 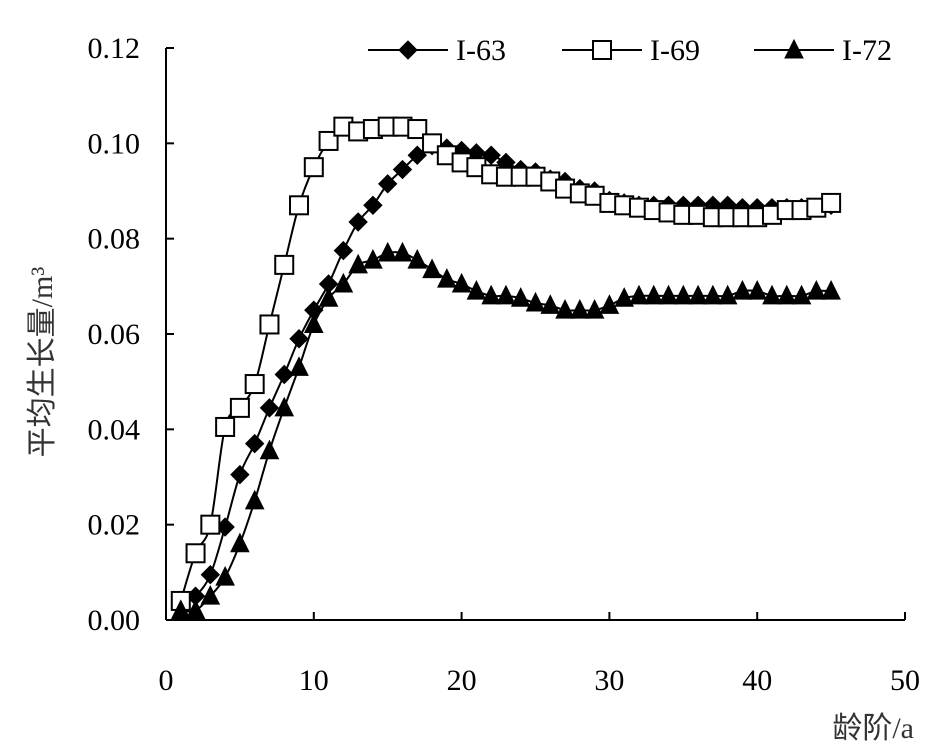 I want to click on y-tick-label: 0.06, so click(x=114, y=334).